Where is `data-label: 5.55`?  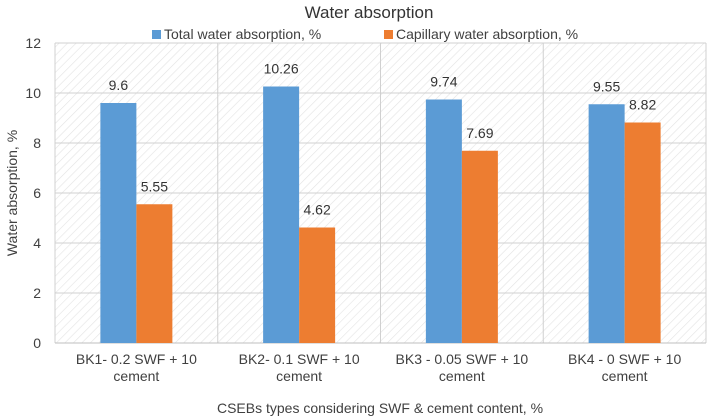
data-label: 5.55 is located at coordinates (154, 186).